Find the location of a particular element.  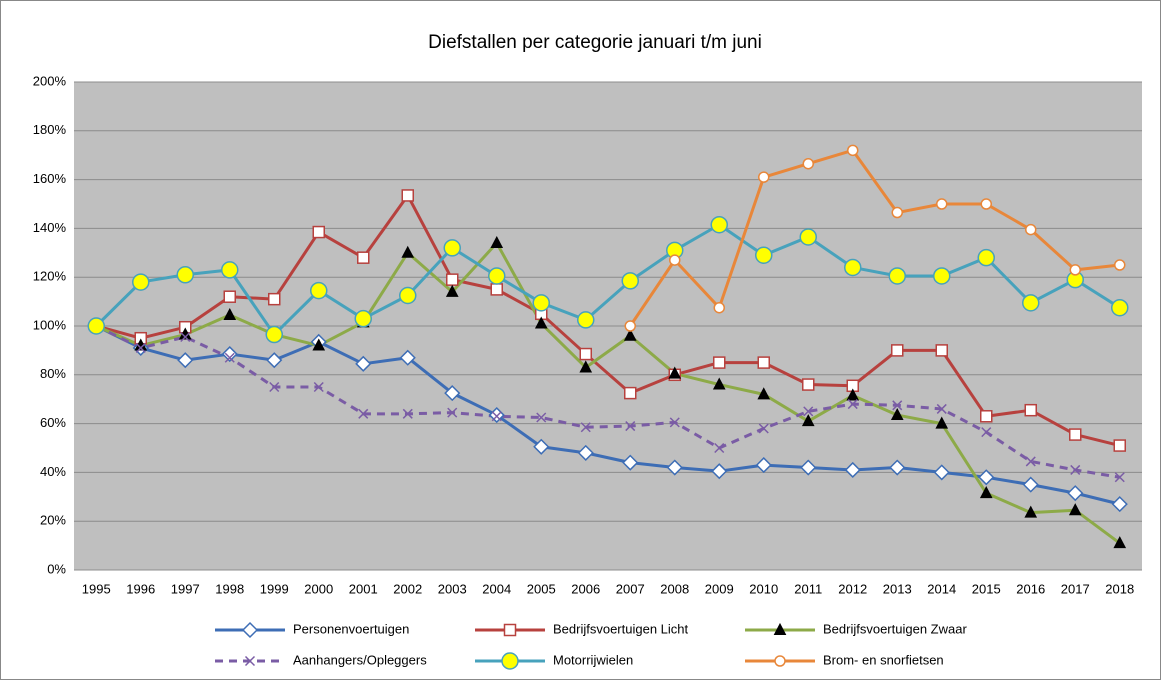

x-tick-label: 2018 is located at coordinates (1119, 588).